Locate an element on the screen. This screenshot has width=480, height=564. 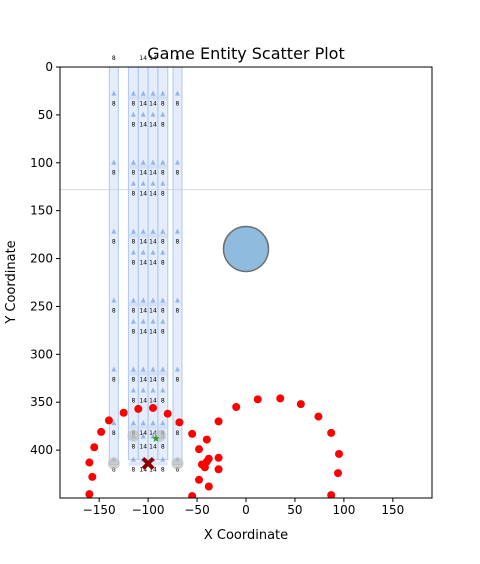
y-axis-label: Y Coordinate is located at coordinates (11, 282).